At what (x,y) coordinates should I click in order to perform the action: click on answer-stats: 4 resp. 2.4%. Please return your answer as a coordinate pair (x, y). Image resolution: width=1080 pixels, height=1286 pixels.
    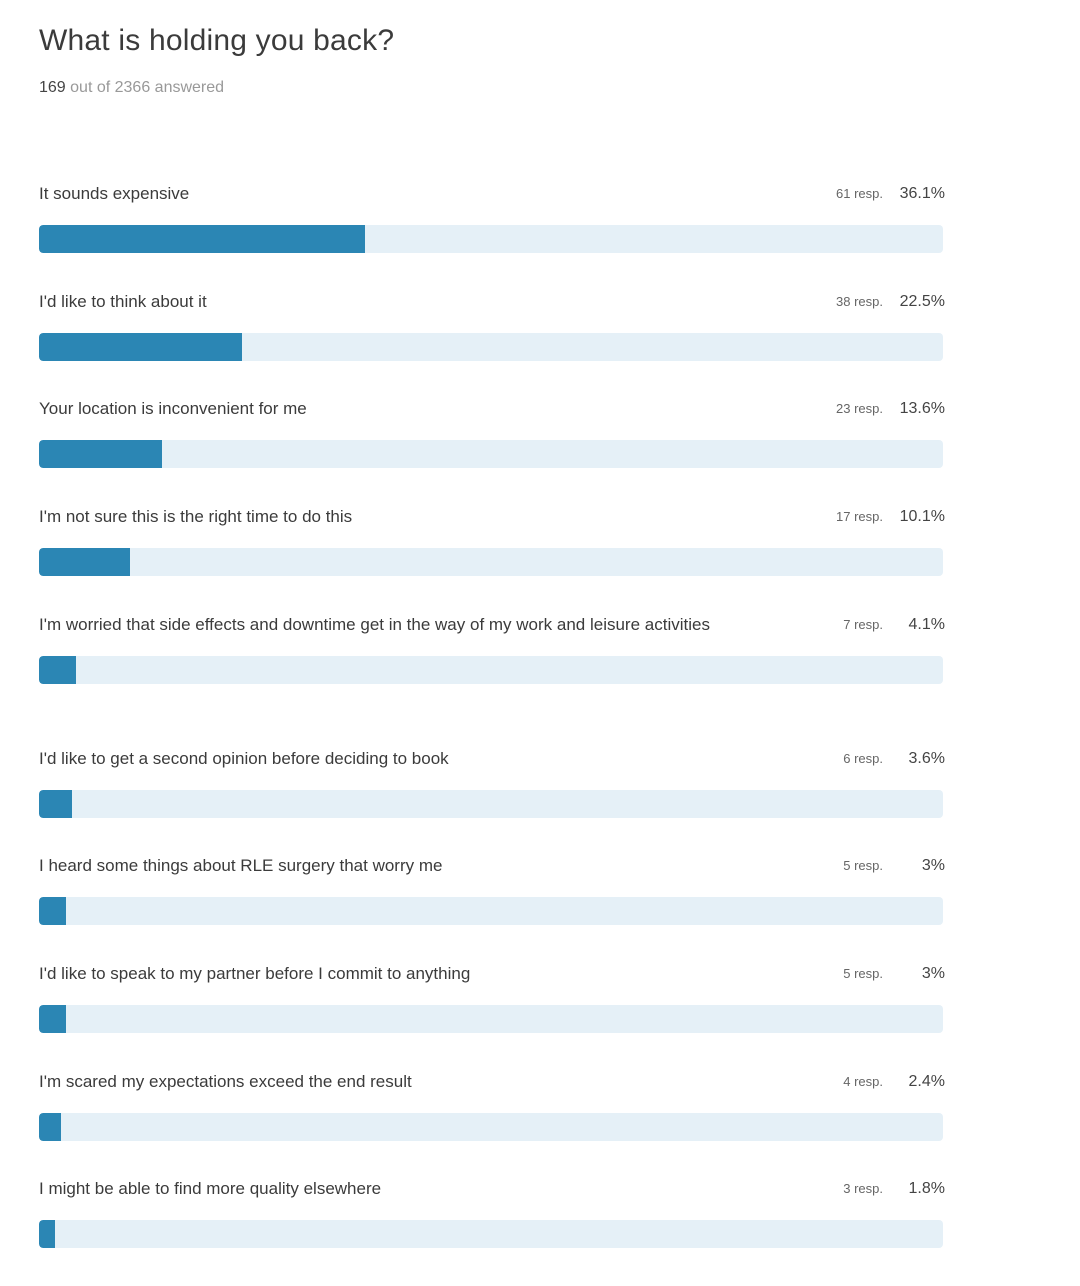
    Looking at the image, I should click on (894, 1082).